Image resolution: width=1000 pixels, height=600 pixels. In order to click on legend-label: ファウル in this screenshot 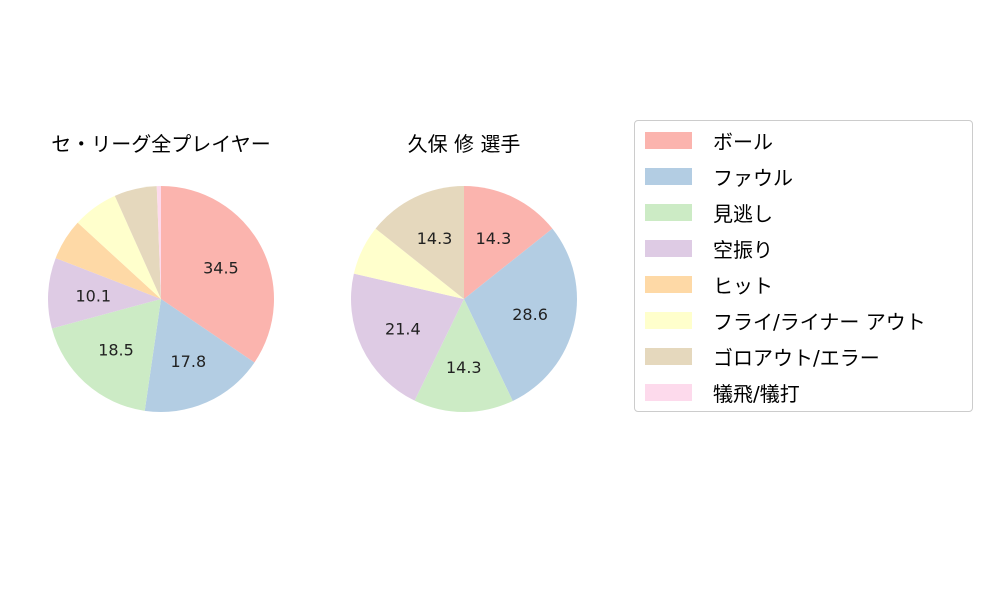, I will do `click(753, 177)`.